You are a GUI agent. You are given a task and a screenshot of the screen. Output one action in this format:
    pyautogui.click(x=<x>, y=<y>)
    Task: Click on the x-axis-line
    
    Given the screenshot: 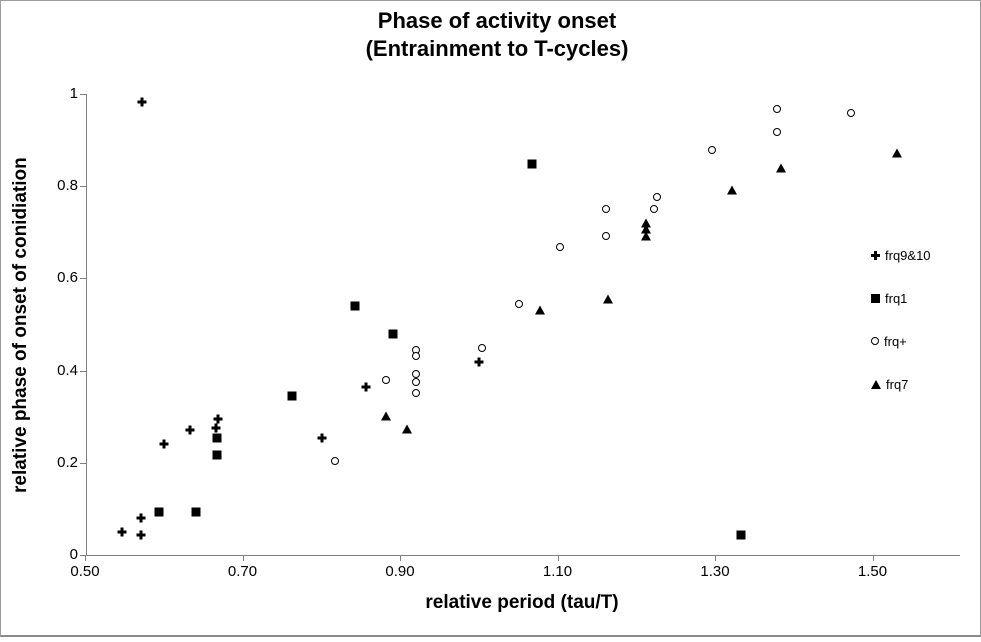 What is the action you would take?
    pyautogui.click(x=522, y=555)
    